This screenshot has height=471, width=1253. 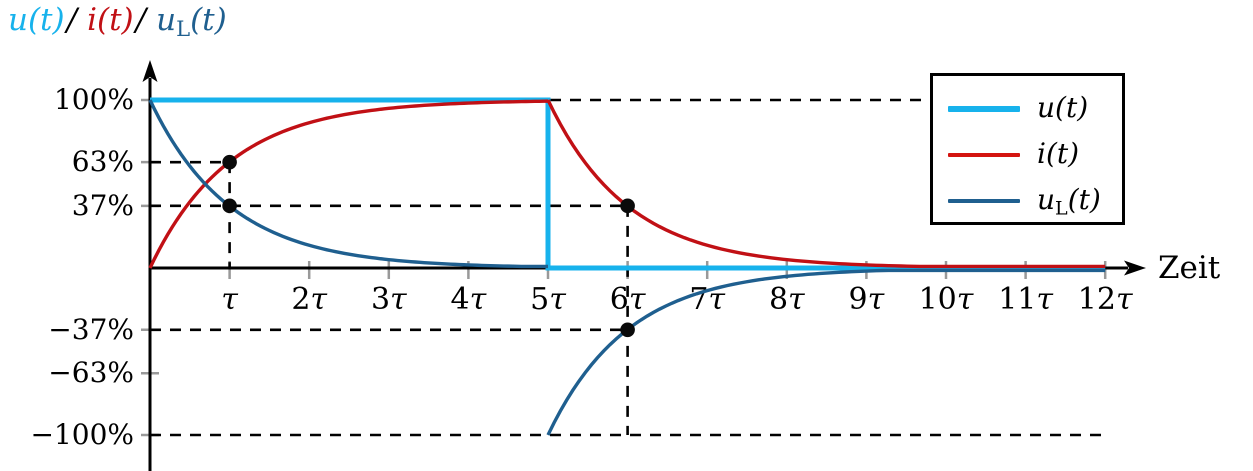 I want to click on x-tick-label: 11τ, so click(x=1025, y=299).